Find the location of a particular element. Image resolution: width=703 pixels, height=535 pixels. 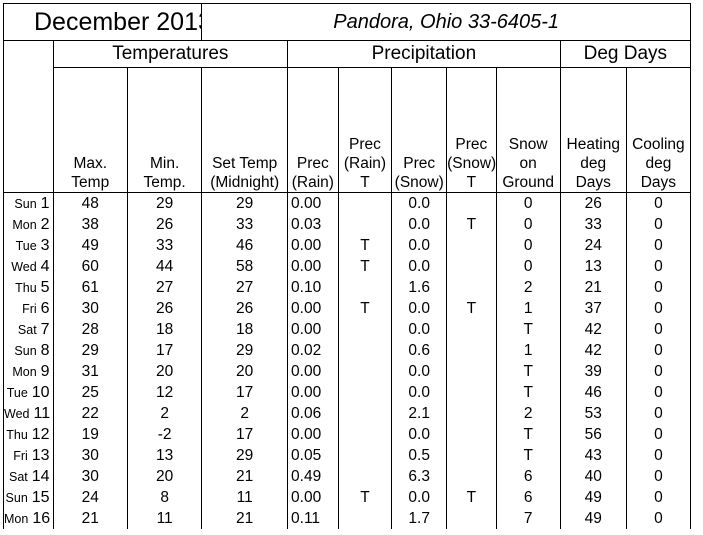

cell-min: 33 is located at coordinates (164, 245).